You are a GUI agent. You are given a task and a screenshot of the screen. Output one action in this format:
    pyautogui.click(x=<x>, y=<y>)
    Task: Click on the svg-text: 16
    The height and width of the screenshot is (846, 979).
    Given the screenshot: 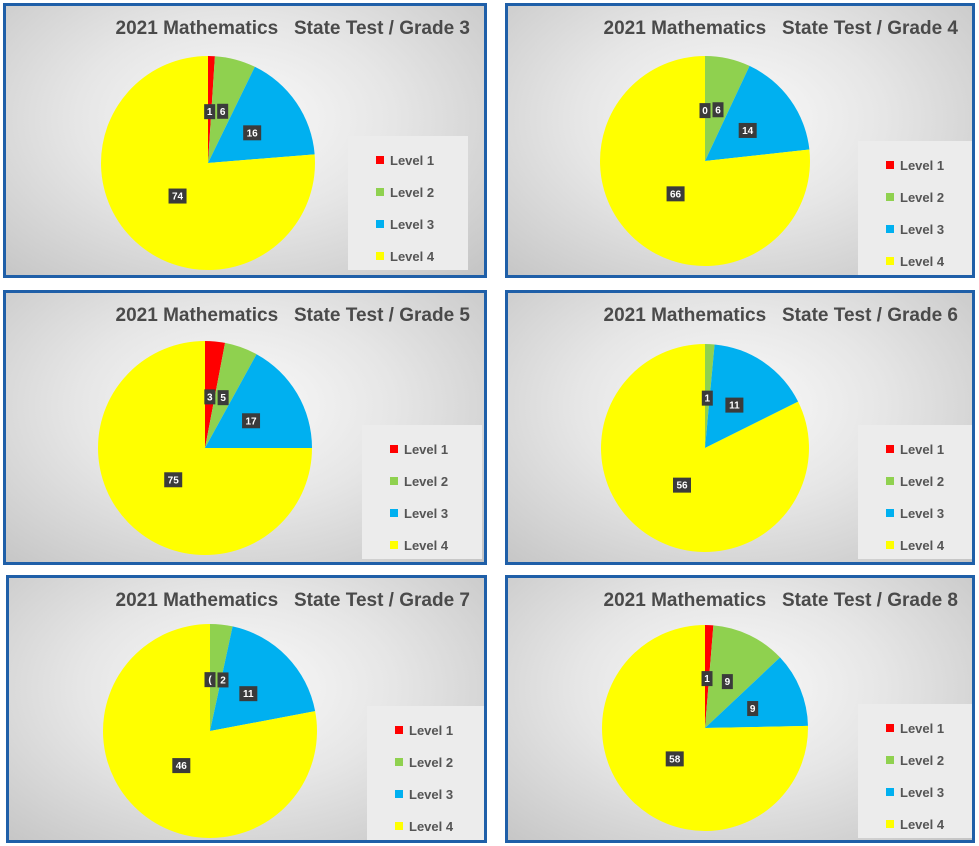 What is the action you would take?
    pyautogui.click(x=253, y=133)
    